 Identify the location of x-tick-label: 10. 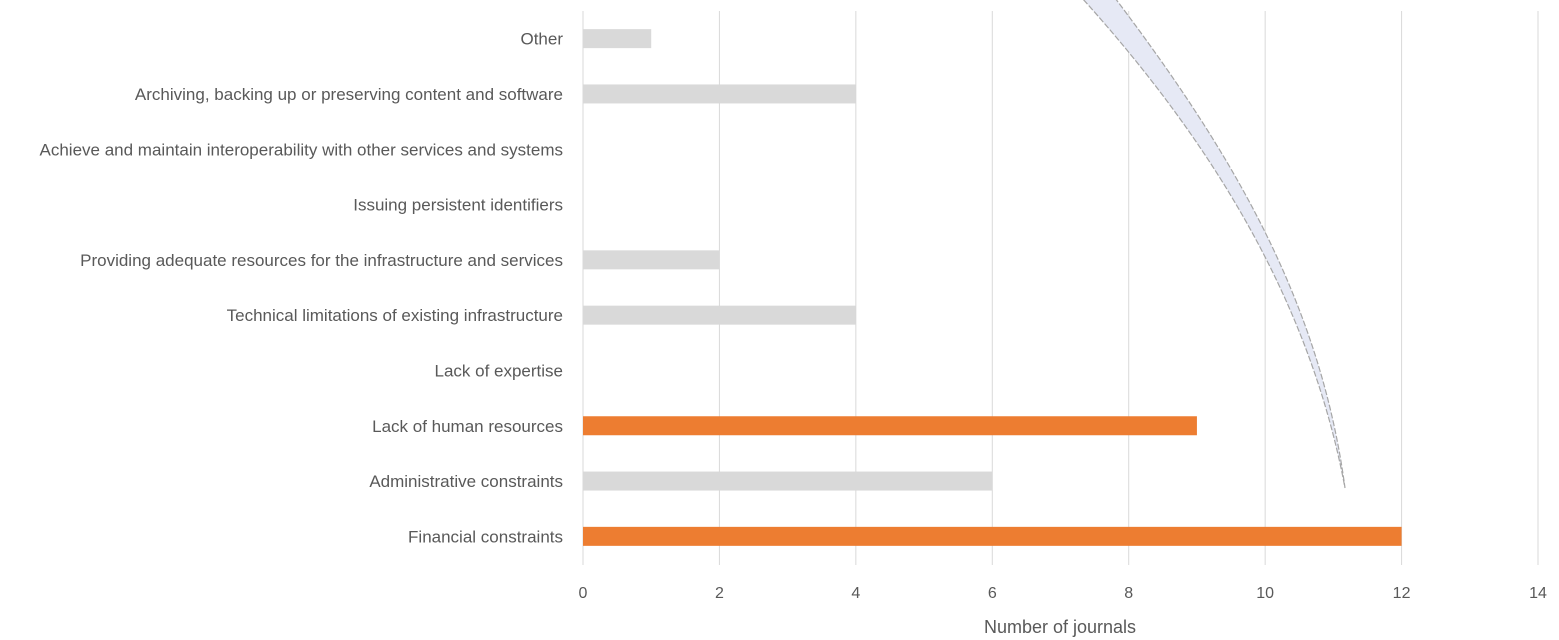
(1265, 593).